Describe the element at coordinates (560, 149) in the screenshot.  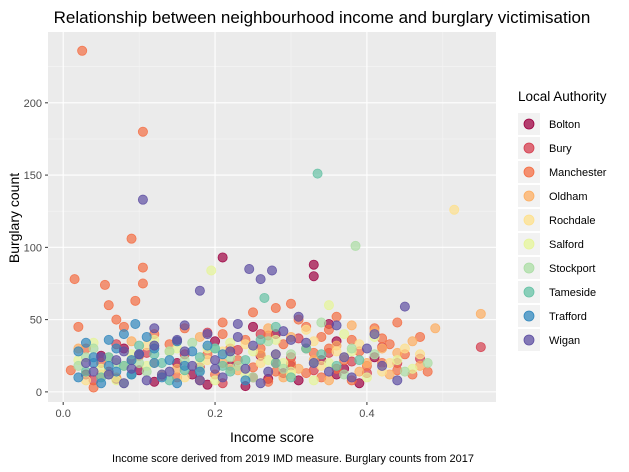
I see `legend-label-bury: Bury` at that location.